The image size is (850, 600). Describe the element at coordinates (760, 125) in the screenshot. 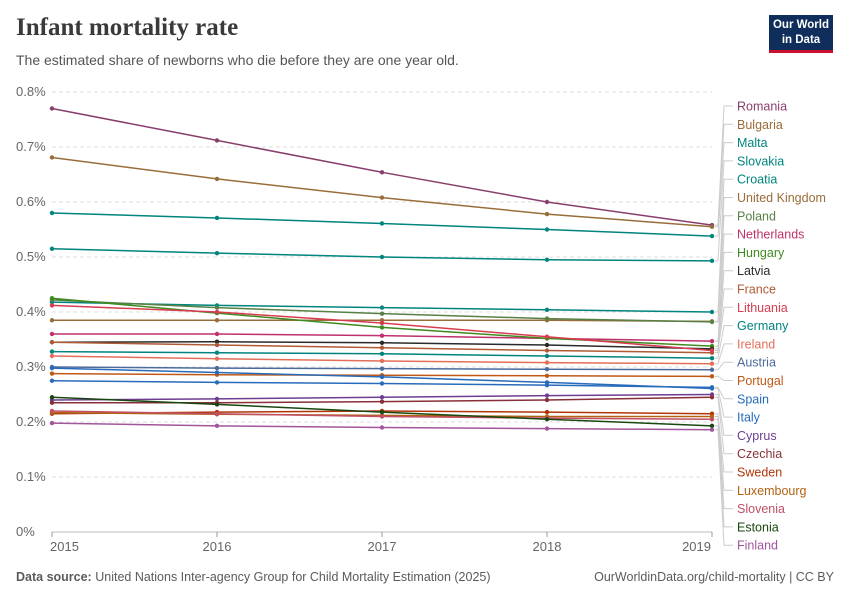

I see `legend-label-bulgaria: Bulgaria` at that location.